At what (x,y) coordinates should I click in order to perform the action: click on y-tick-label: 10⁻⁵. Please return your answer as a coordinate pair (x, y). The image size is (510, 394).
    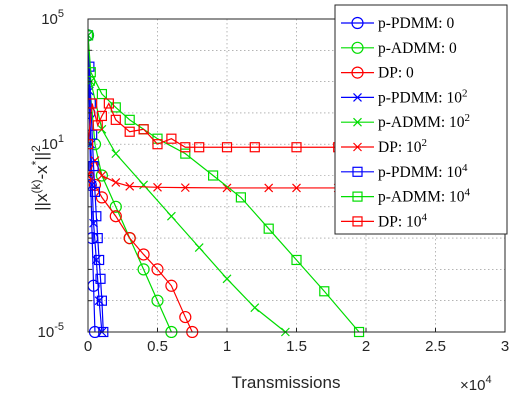
    Looking at the image, I should click on (51, 331).